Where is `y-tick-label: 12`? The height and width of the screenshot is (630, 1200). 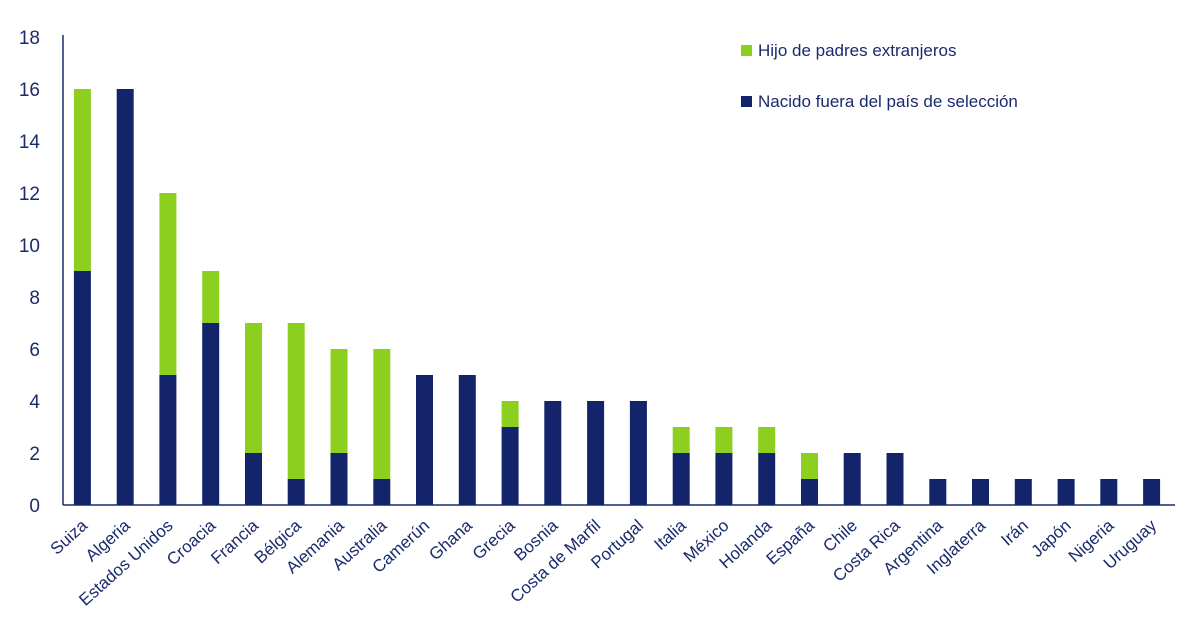 y-tick-label: 12 is located at coordinates (29, 194).